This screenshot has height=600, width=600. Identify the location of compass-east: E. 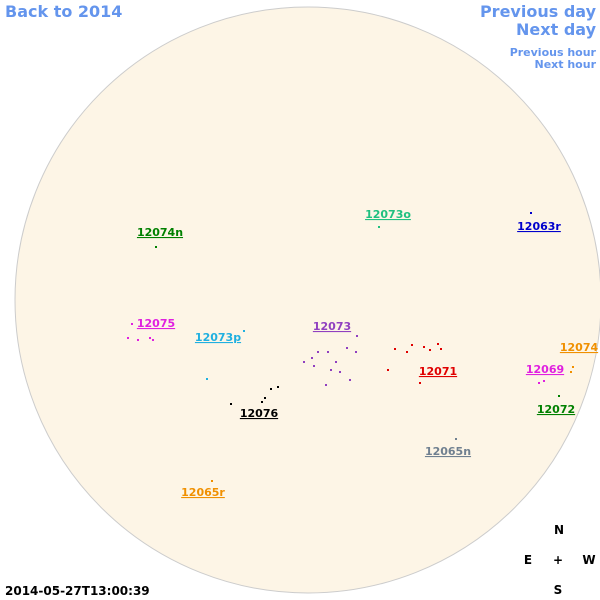
(528, 560).